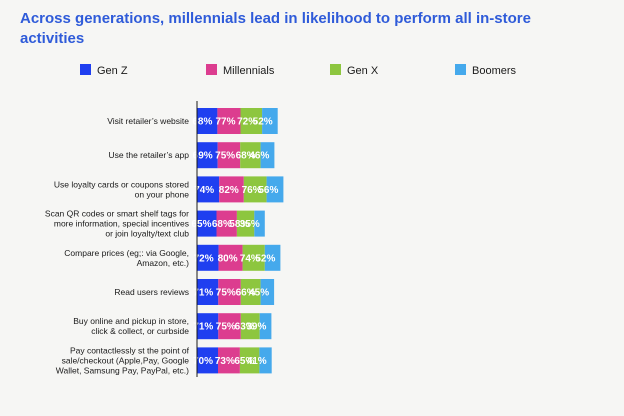  Describe the element at coordinates (112, 71) in the screenshot. I see `legend-label-gen-z: Gen Z` at that location.